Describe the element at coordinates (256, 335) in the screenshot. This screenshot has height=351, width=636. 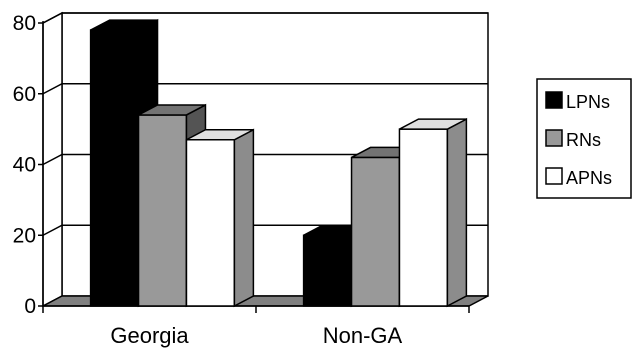
I see `x-category-labels: Georgia Non-GA` at that location.